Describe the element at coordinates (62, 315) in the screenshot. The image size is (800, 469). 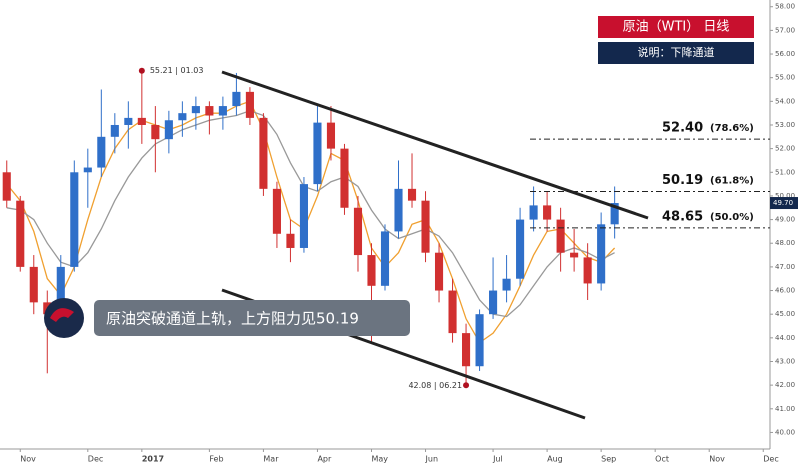
I see `icon-detail` at that location.